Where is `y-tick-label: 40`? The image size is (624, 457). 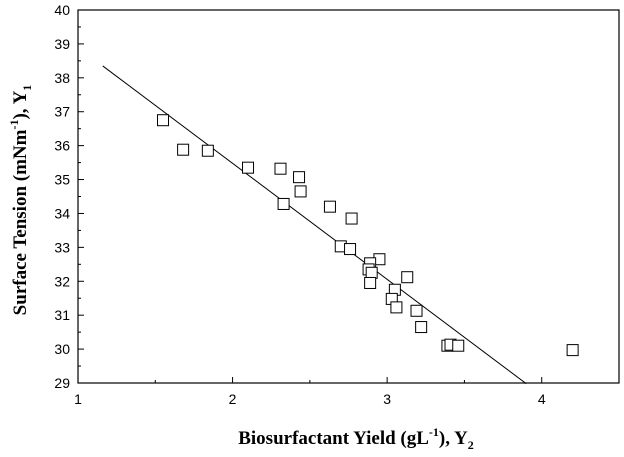 y-tick-label: 40 is located at coordinates (62, 10).